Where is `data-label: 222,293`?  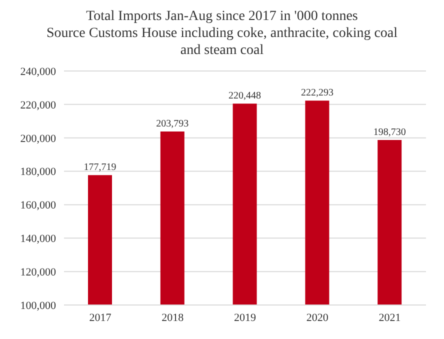
data-label: 222,293 is located at coordinates (317, 93).